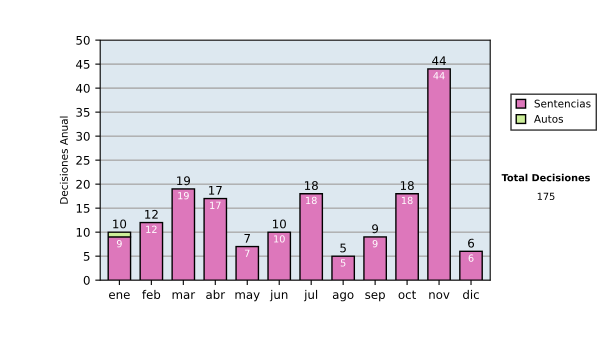  What do you see at coordinates (439, 61) in the screenshot?
I see `total-label: 44` at bounding box center [439, 61].